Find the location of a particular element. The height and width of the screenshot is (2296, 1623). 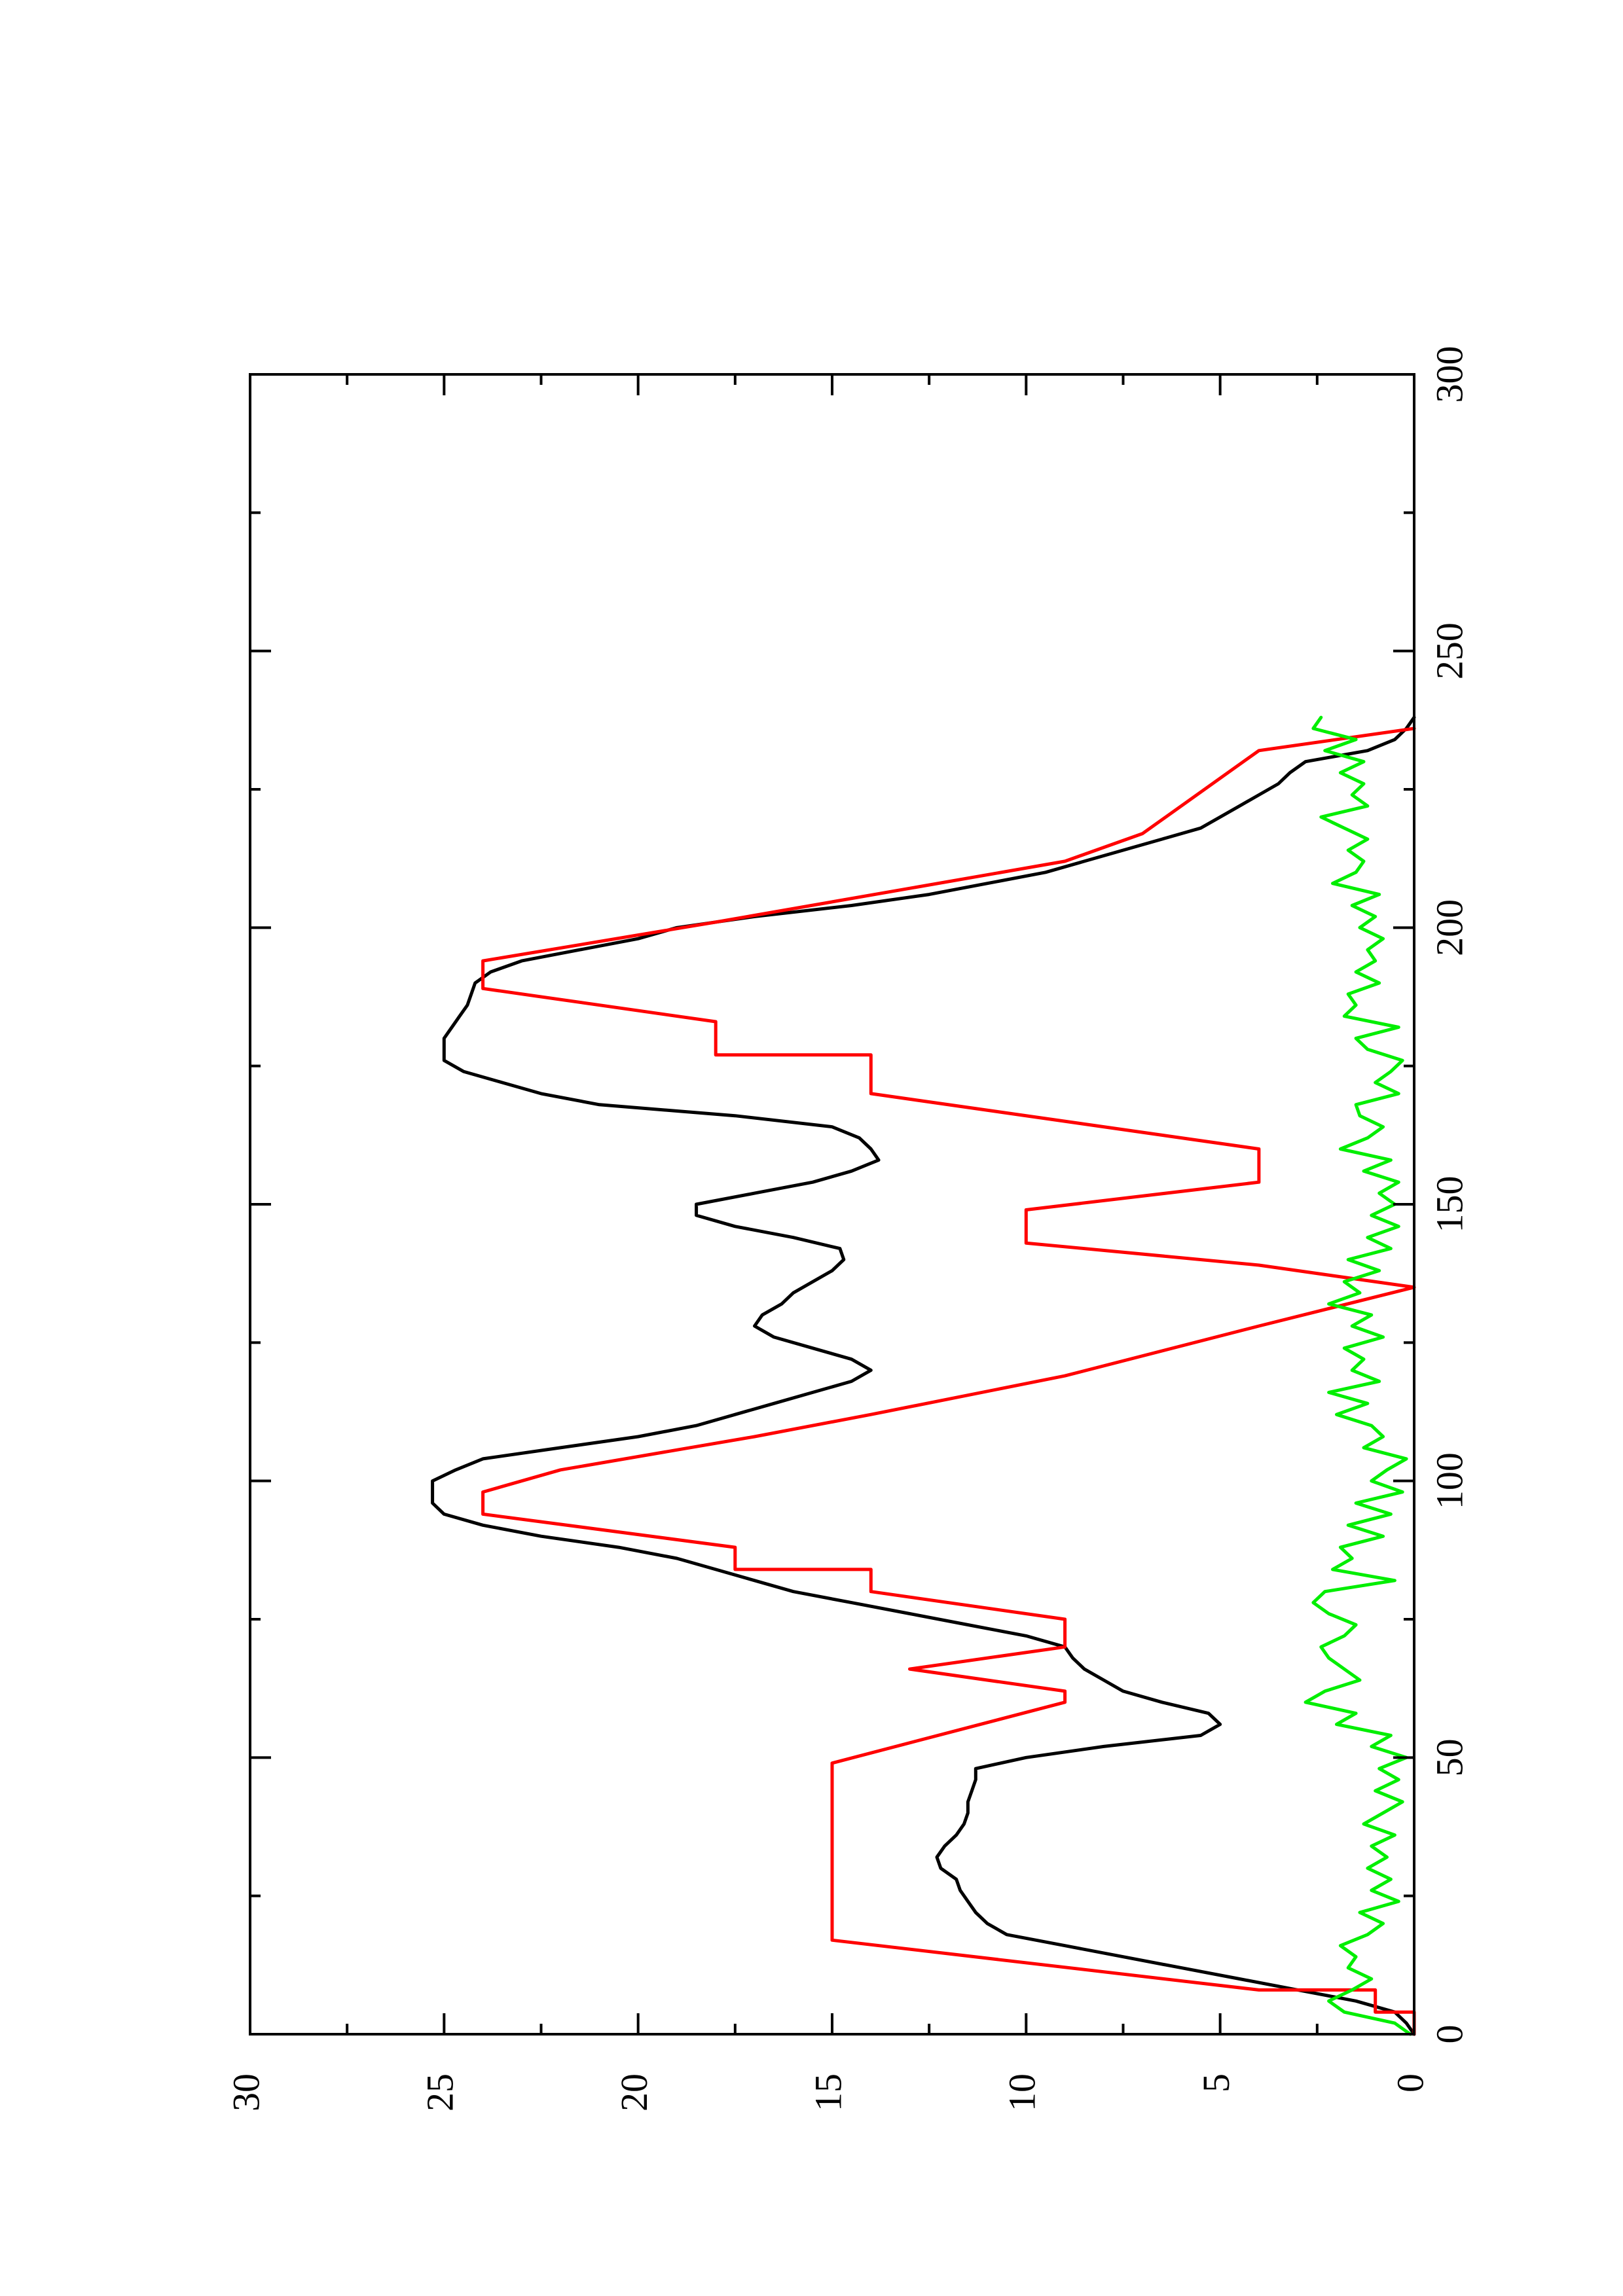

y-tick-label: 10 is located at coordinates (1022, 2092).